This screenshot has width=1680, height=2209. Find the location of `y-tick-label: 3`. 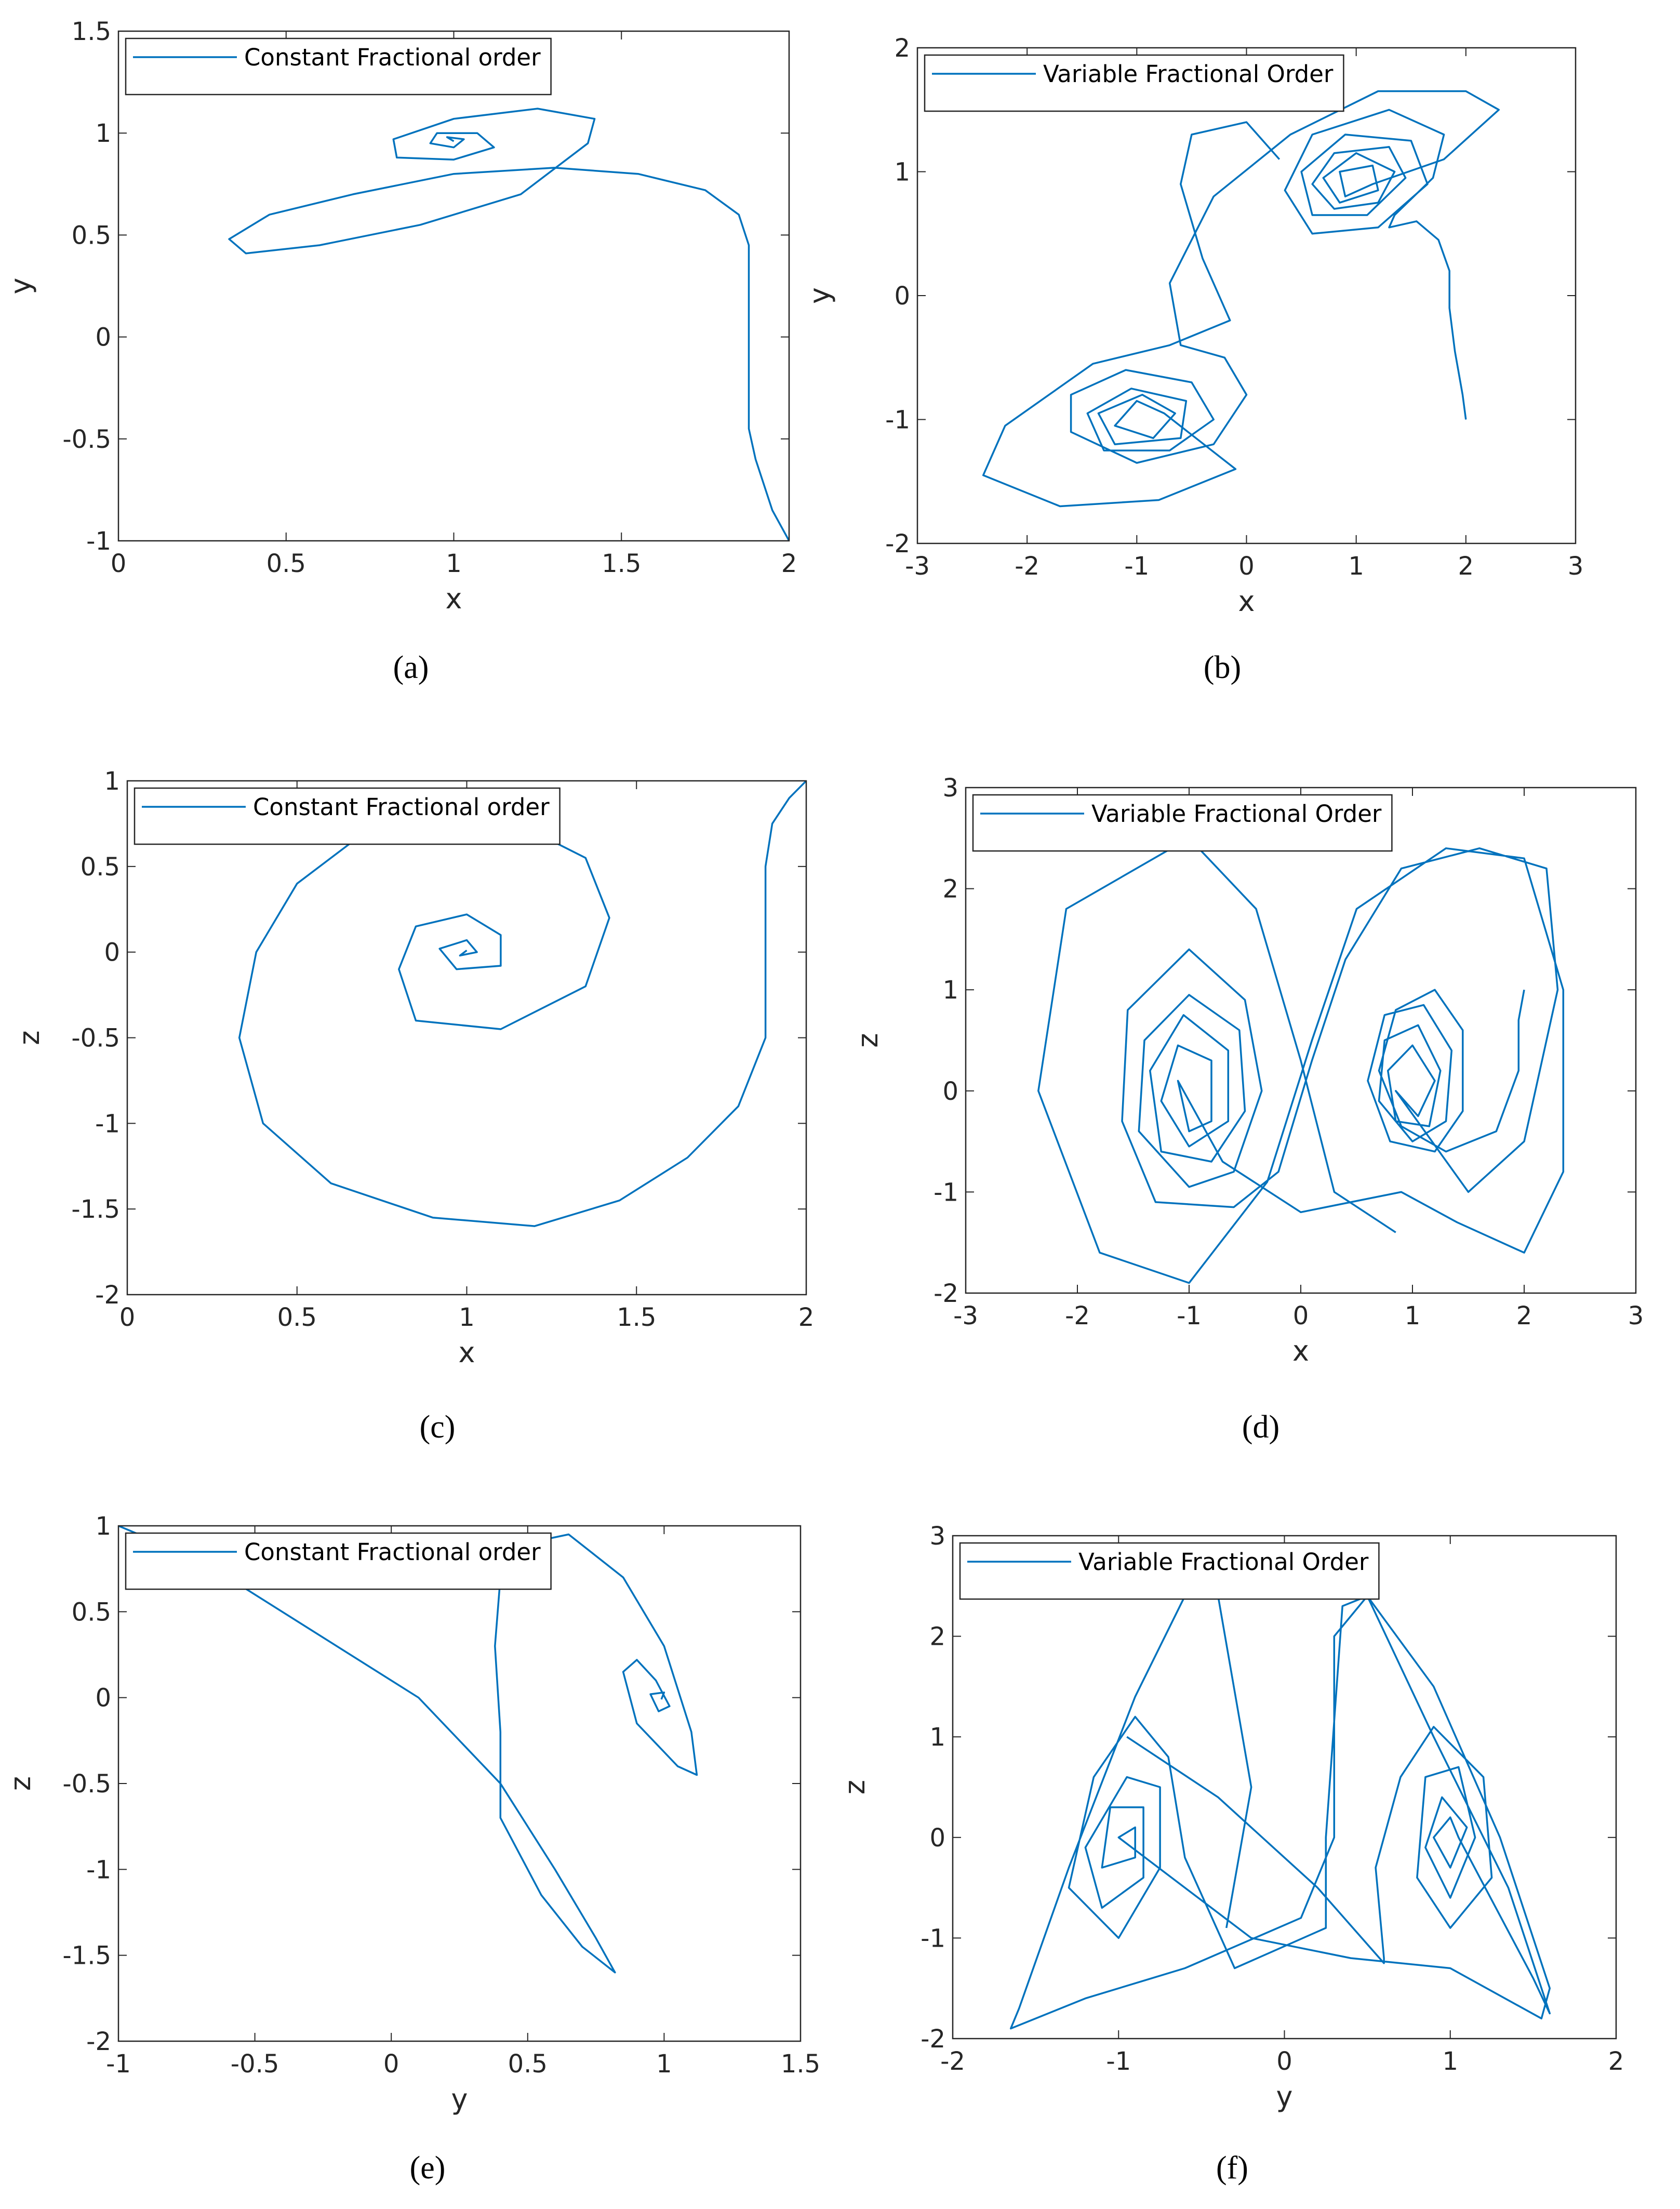

y-tick-label: 3 is located at coordinates (950, 788).